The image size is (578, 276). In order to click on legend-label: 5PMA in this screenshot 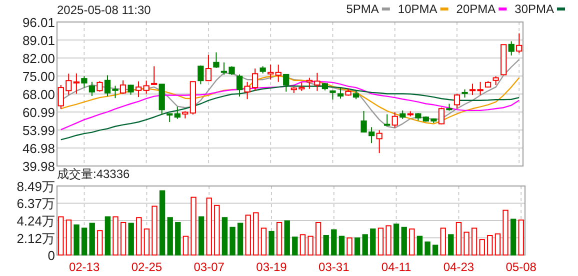, I will do `click(362, 9)`.